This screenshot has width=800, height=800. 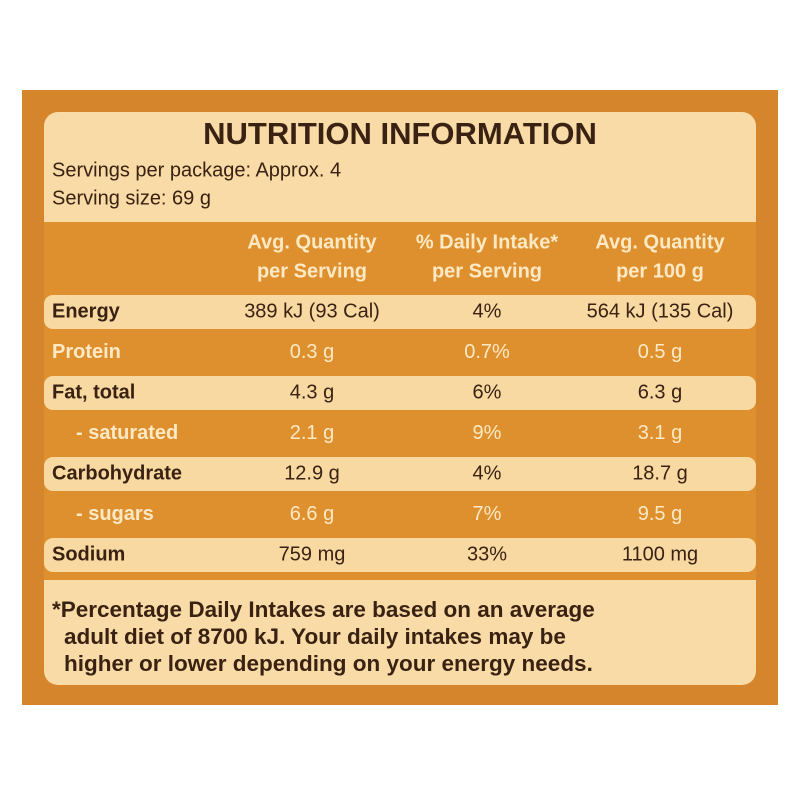 I want to click on row-label: Energy, so click(x=86, y=311).